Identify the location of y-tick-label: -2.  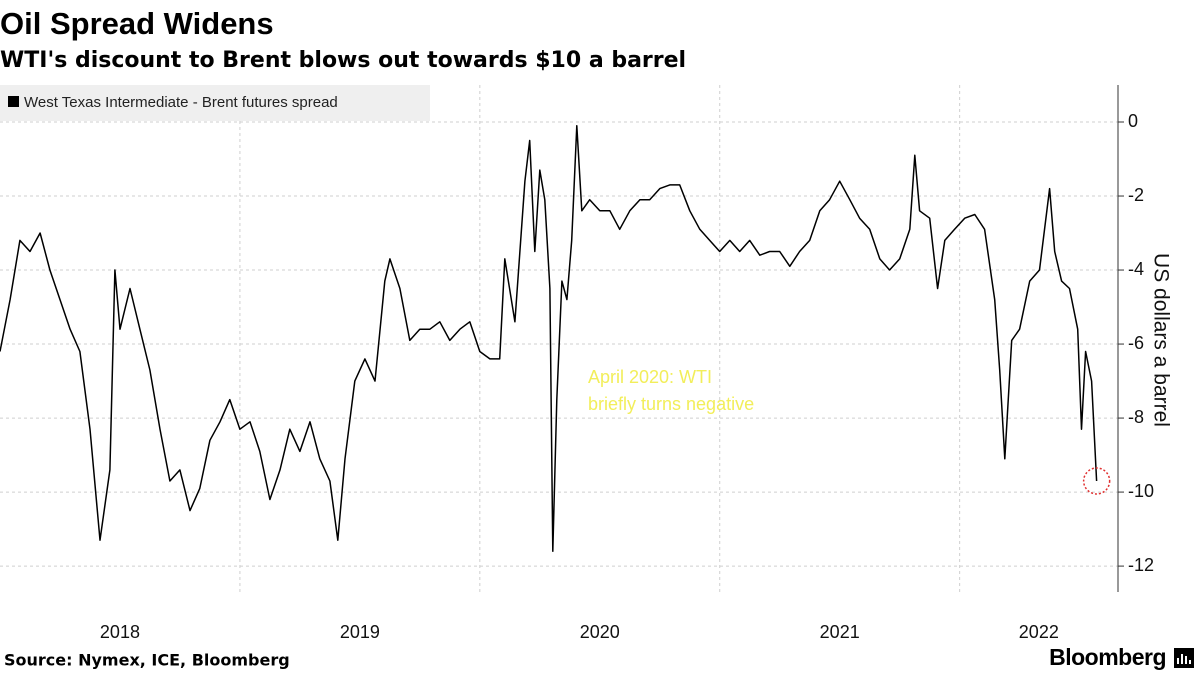
(1136, 195).